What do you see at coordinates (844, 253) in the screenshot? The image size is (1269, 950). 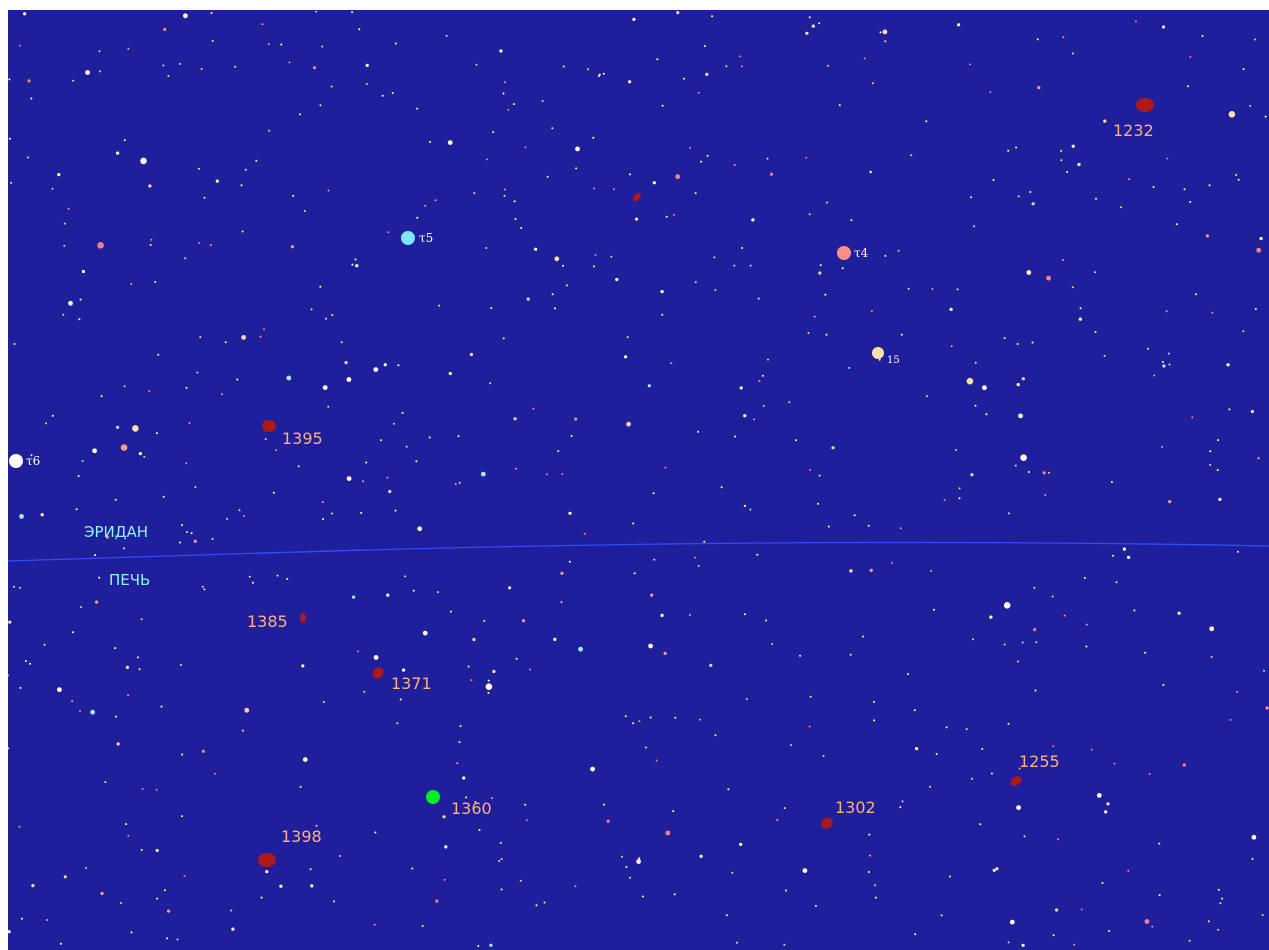 I see `star-tau4` at bounding box center [844, 253].